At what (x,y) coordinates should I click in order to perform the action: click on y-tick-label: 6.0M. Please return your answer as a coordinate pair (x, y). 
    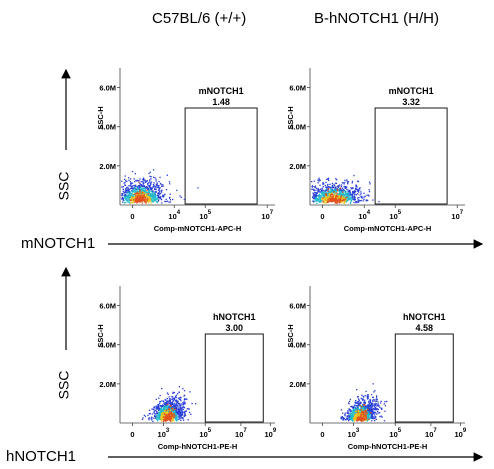
    Looking at the image, I should click on (297, 88).